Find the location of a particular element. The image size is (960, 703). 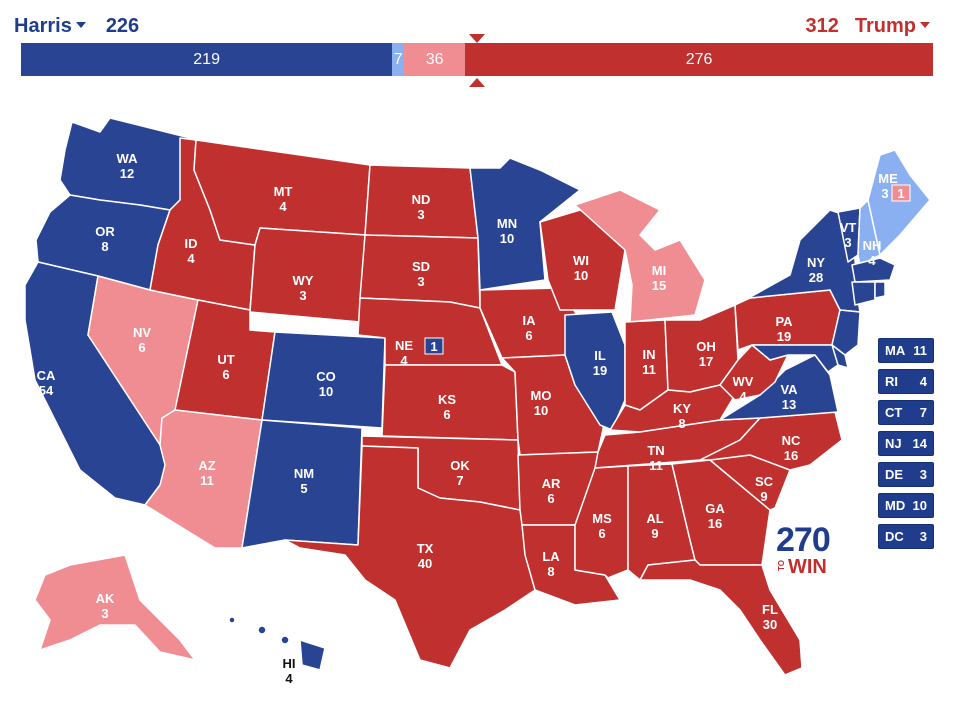

state-label-pa: PA is located at coordinates (784, 321).